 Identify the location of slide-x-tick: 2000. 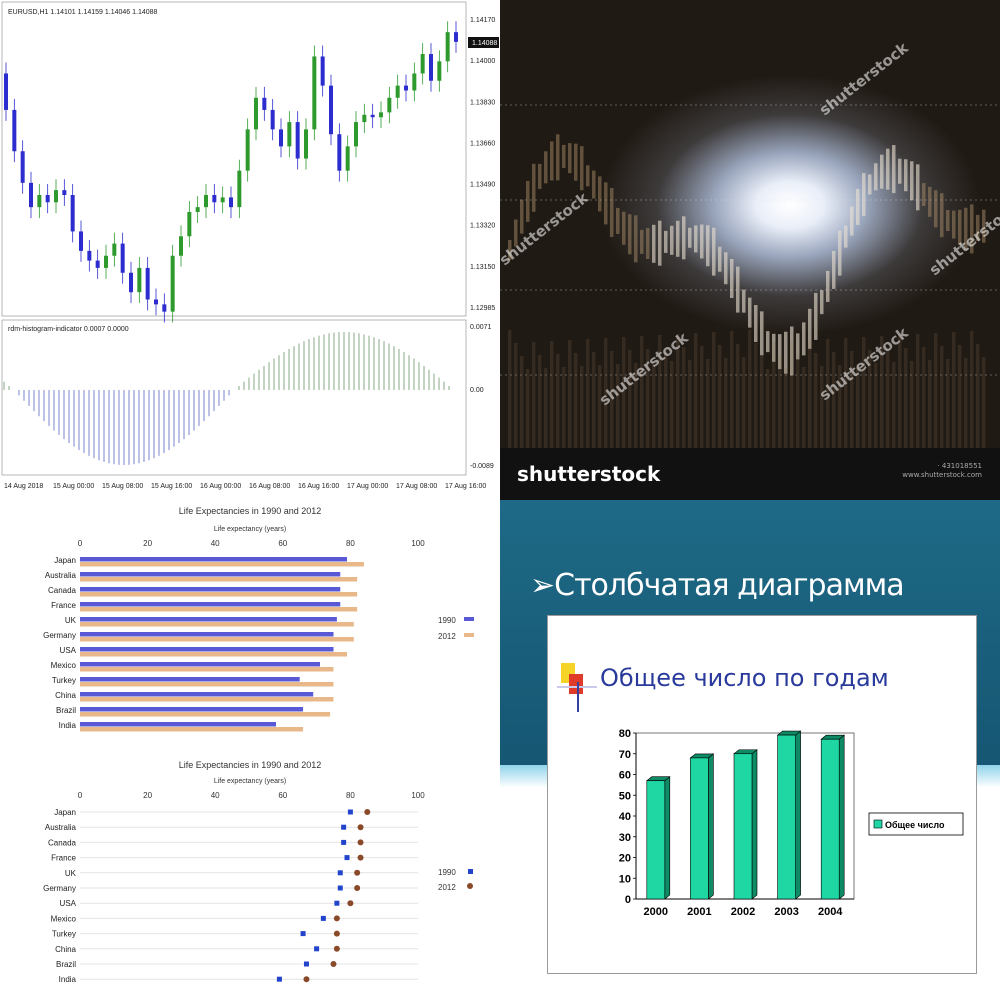
(656, 912).